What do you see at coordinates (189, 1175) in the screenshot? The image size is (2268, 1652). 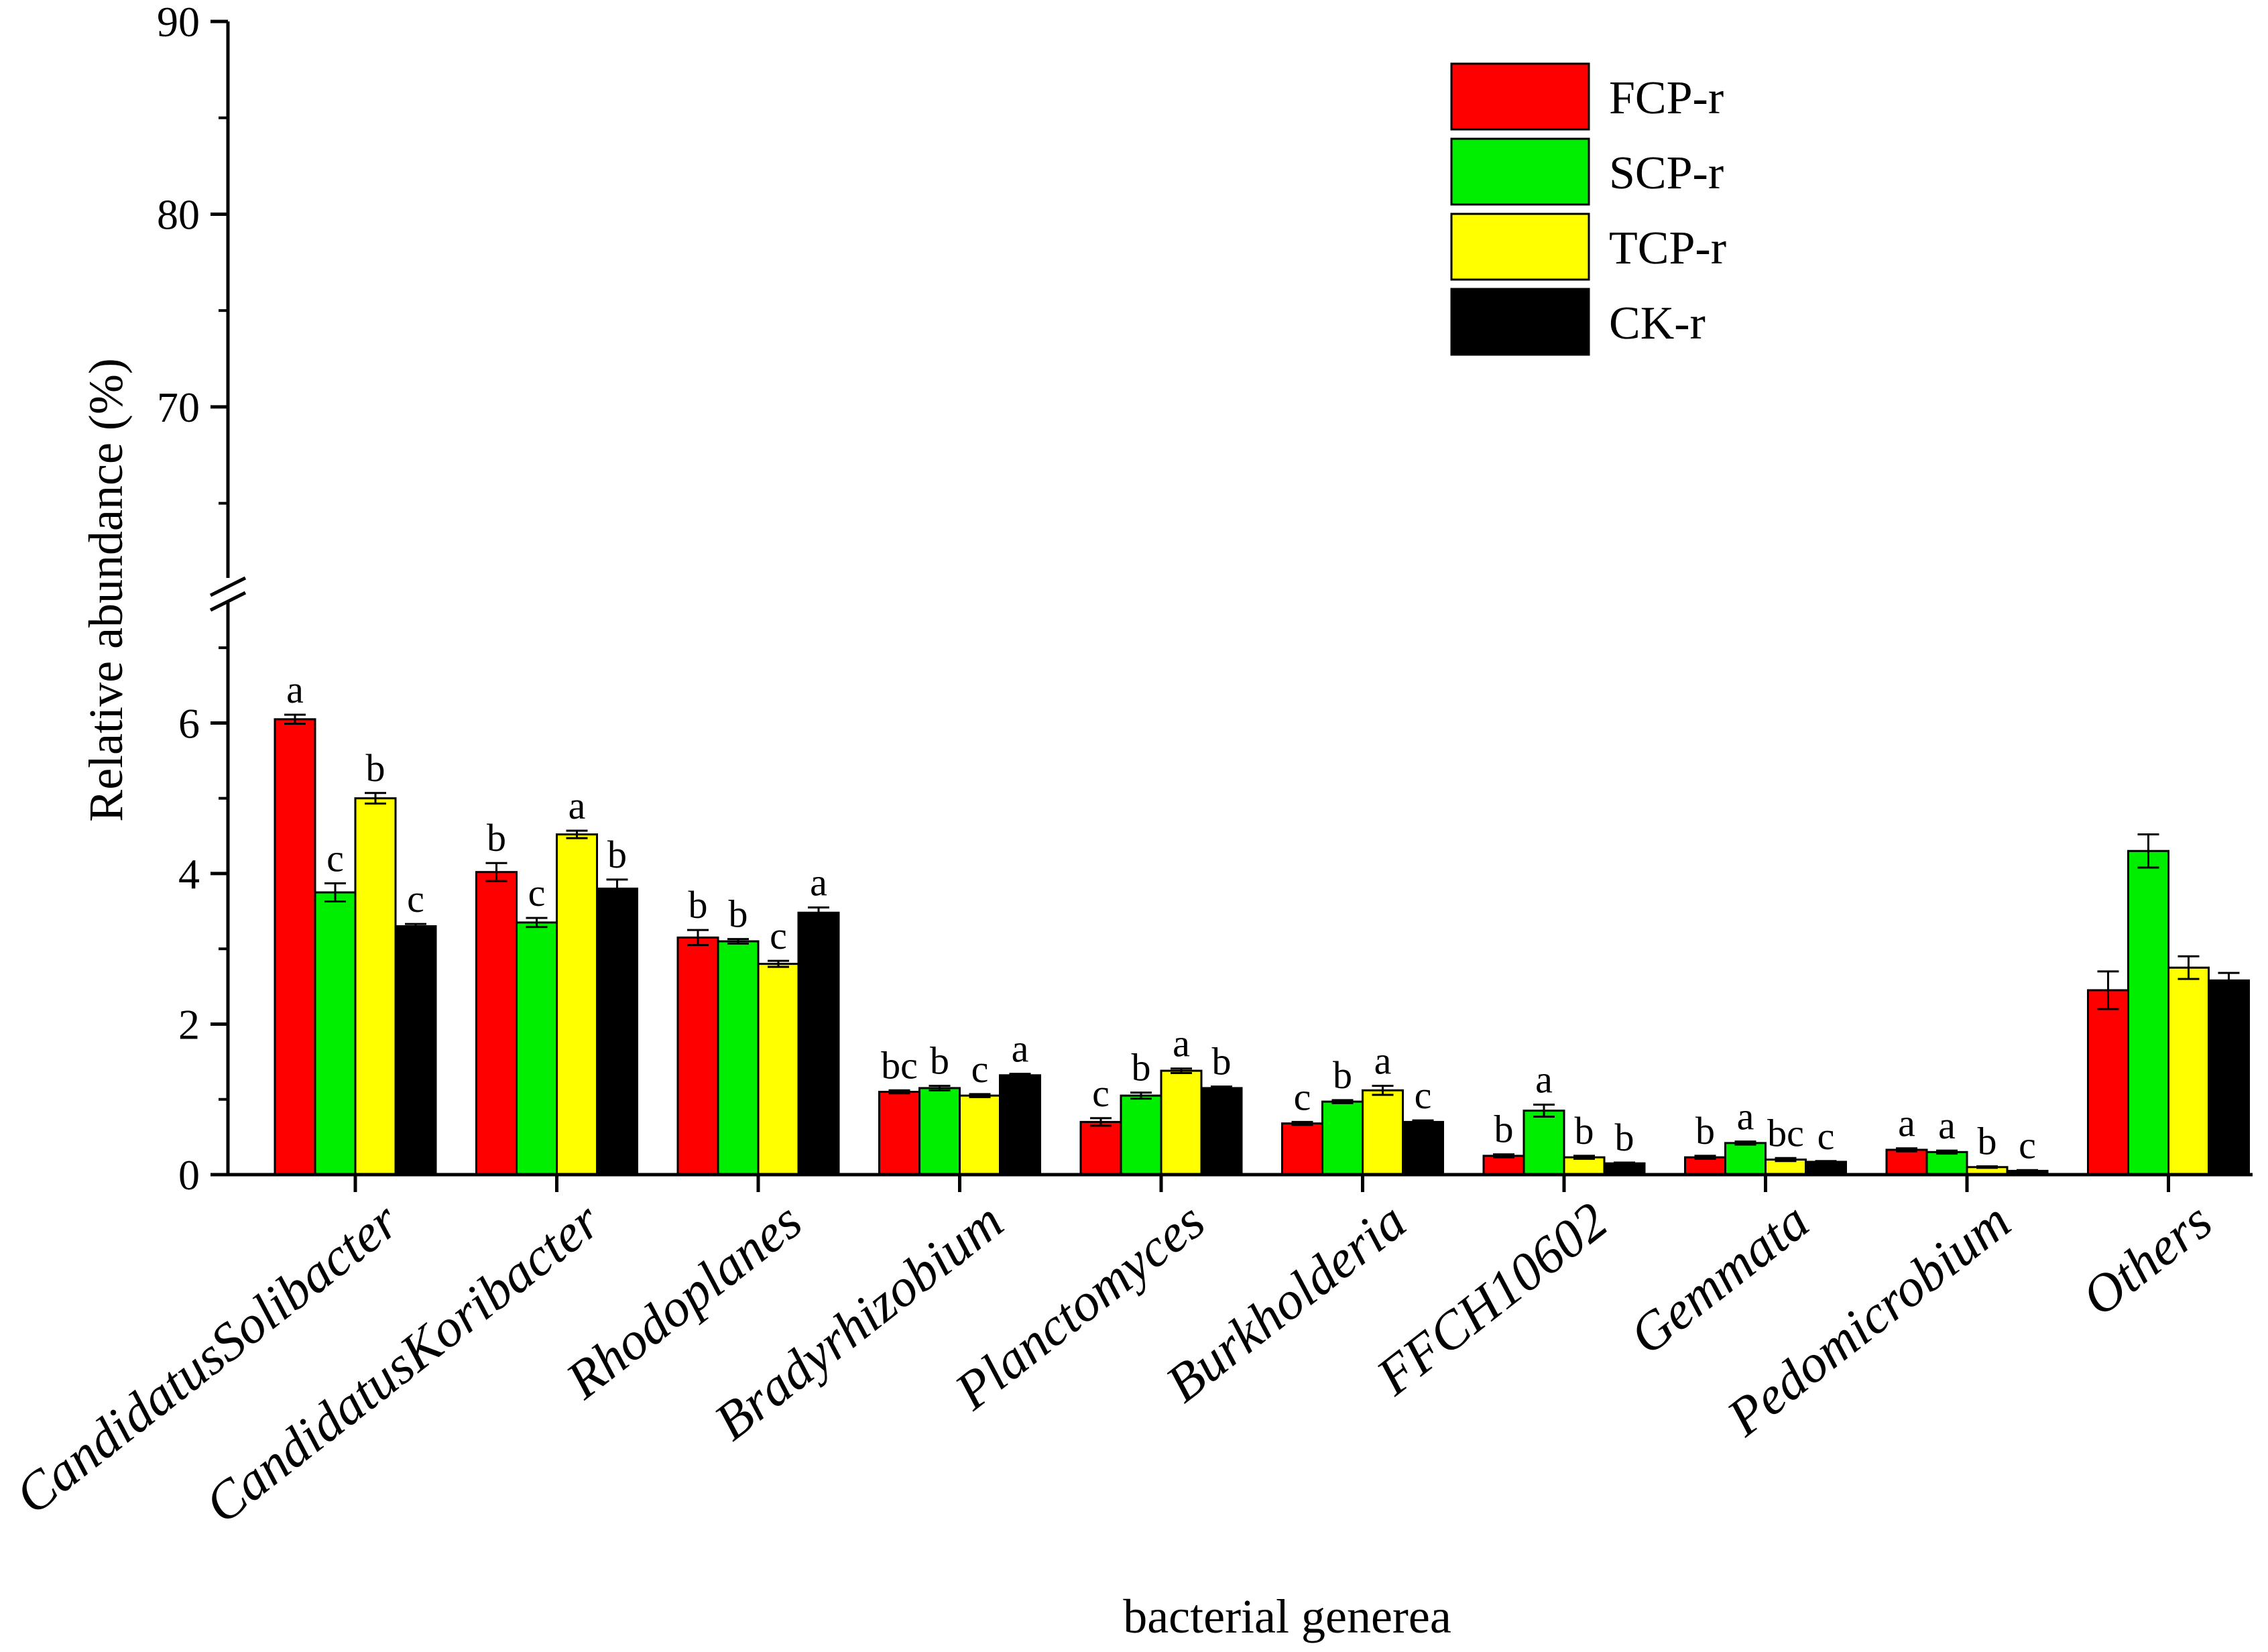 I see `y-tick-label: 0` at bounding box center [189, 1175].